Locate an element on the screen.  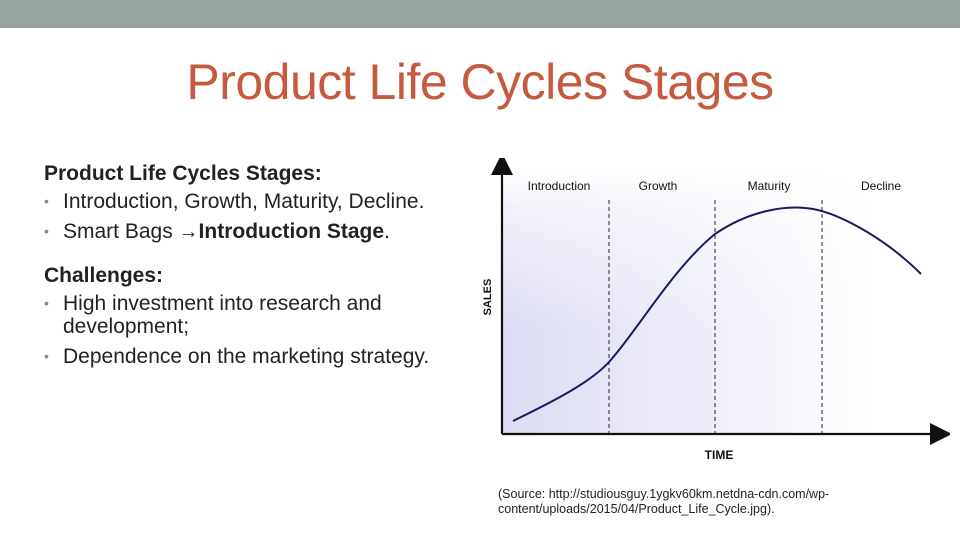
y-axis-label: SALES is located at coordinates (488, 297).